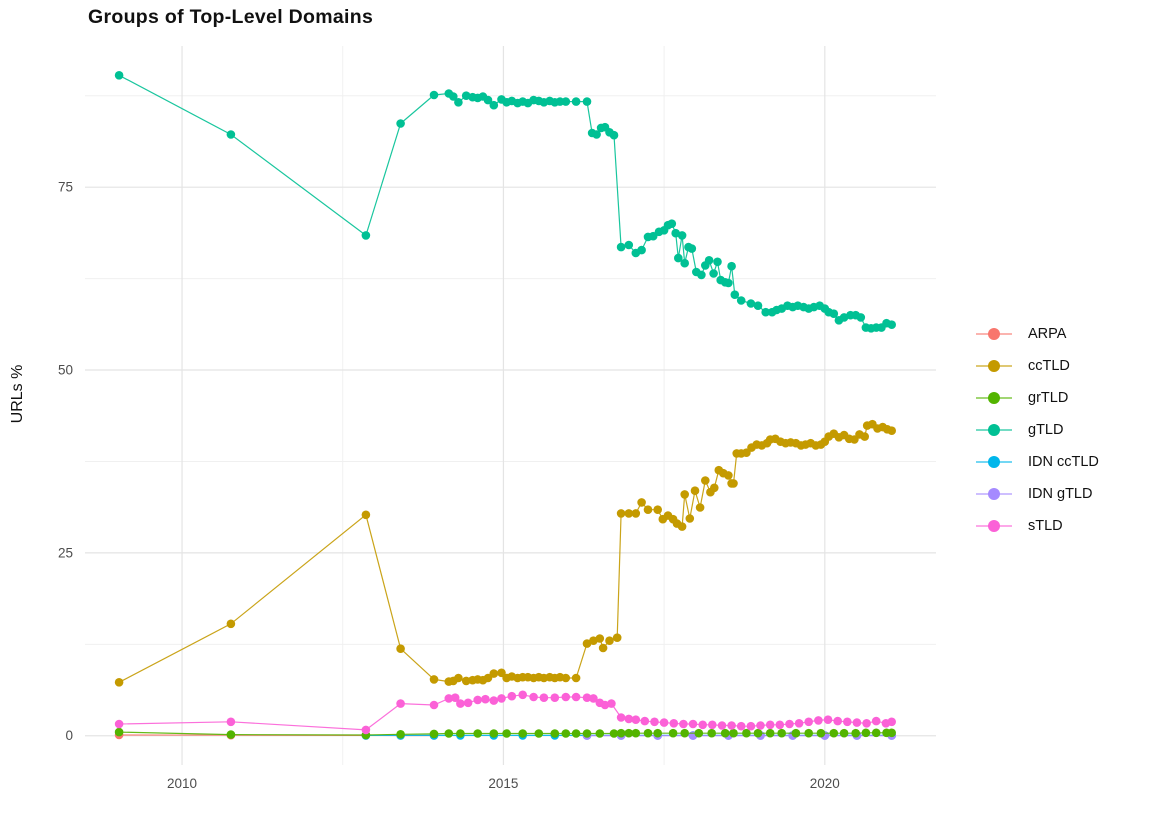  Describe the element at coordinates (69, 735) in the screenshot. I see `y-tick-label: 0` at that location.